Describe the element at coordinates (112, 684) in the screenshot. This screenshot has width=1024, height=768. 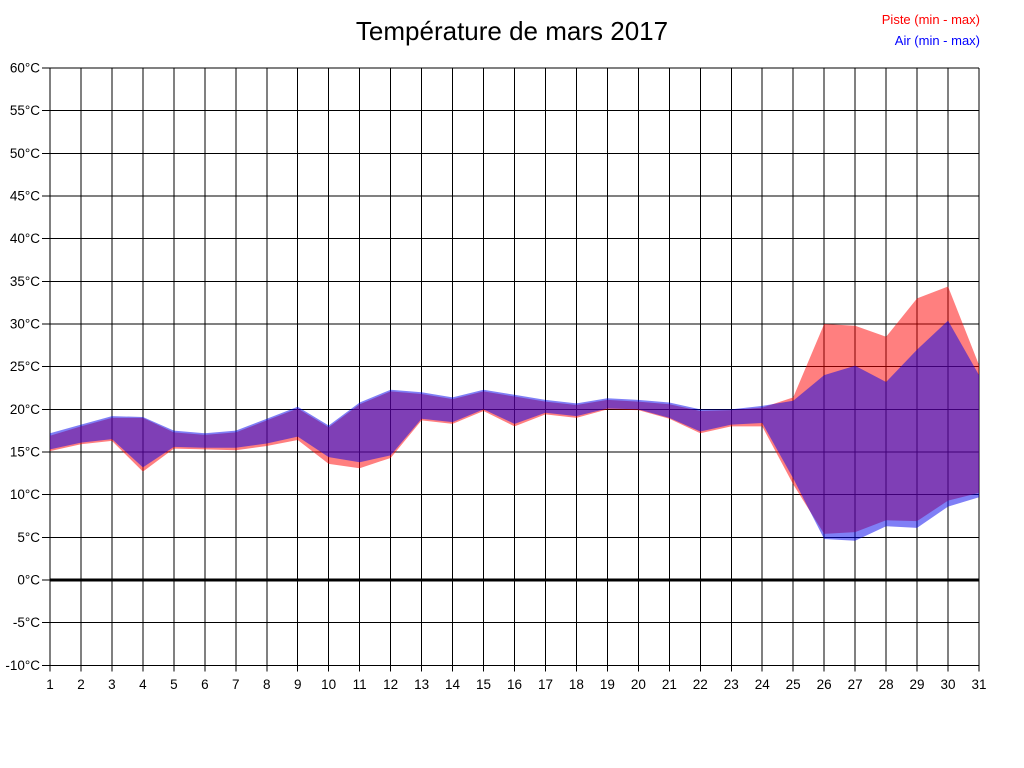
I see `x-tick-label: 3` at that location.